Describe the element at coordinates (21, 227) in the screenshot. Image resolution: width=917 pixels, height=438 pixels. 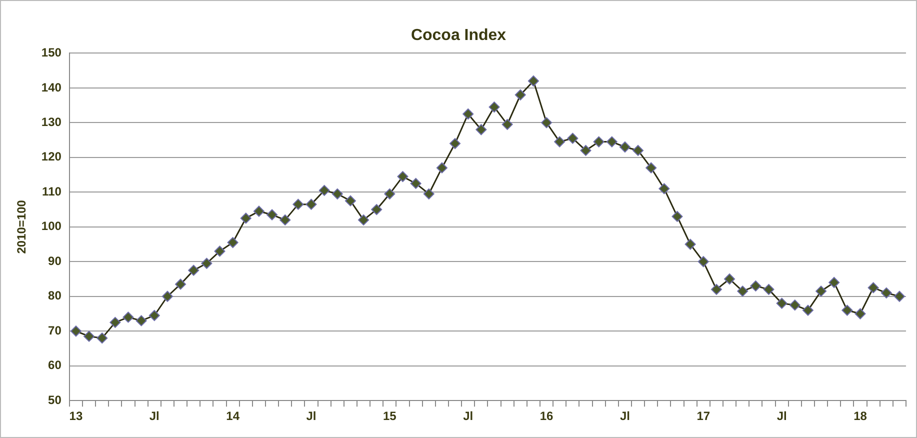
I see `y-axis-title: 2010=100` at that location.